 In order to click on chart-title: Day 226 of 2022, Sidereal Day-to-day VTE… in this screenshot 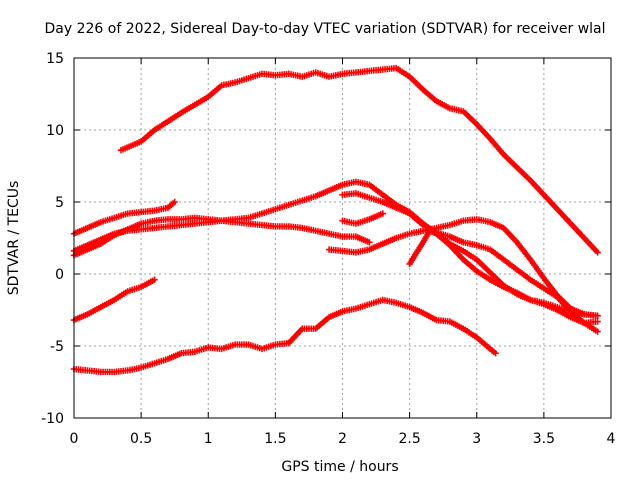, I will do `click(324, 29)`.